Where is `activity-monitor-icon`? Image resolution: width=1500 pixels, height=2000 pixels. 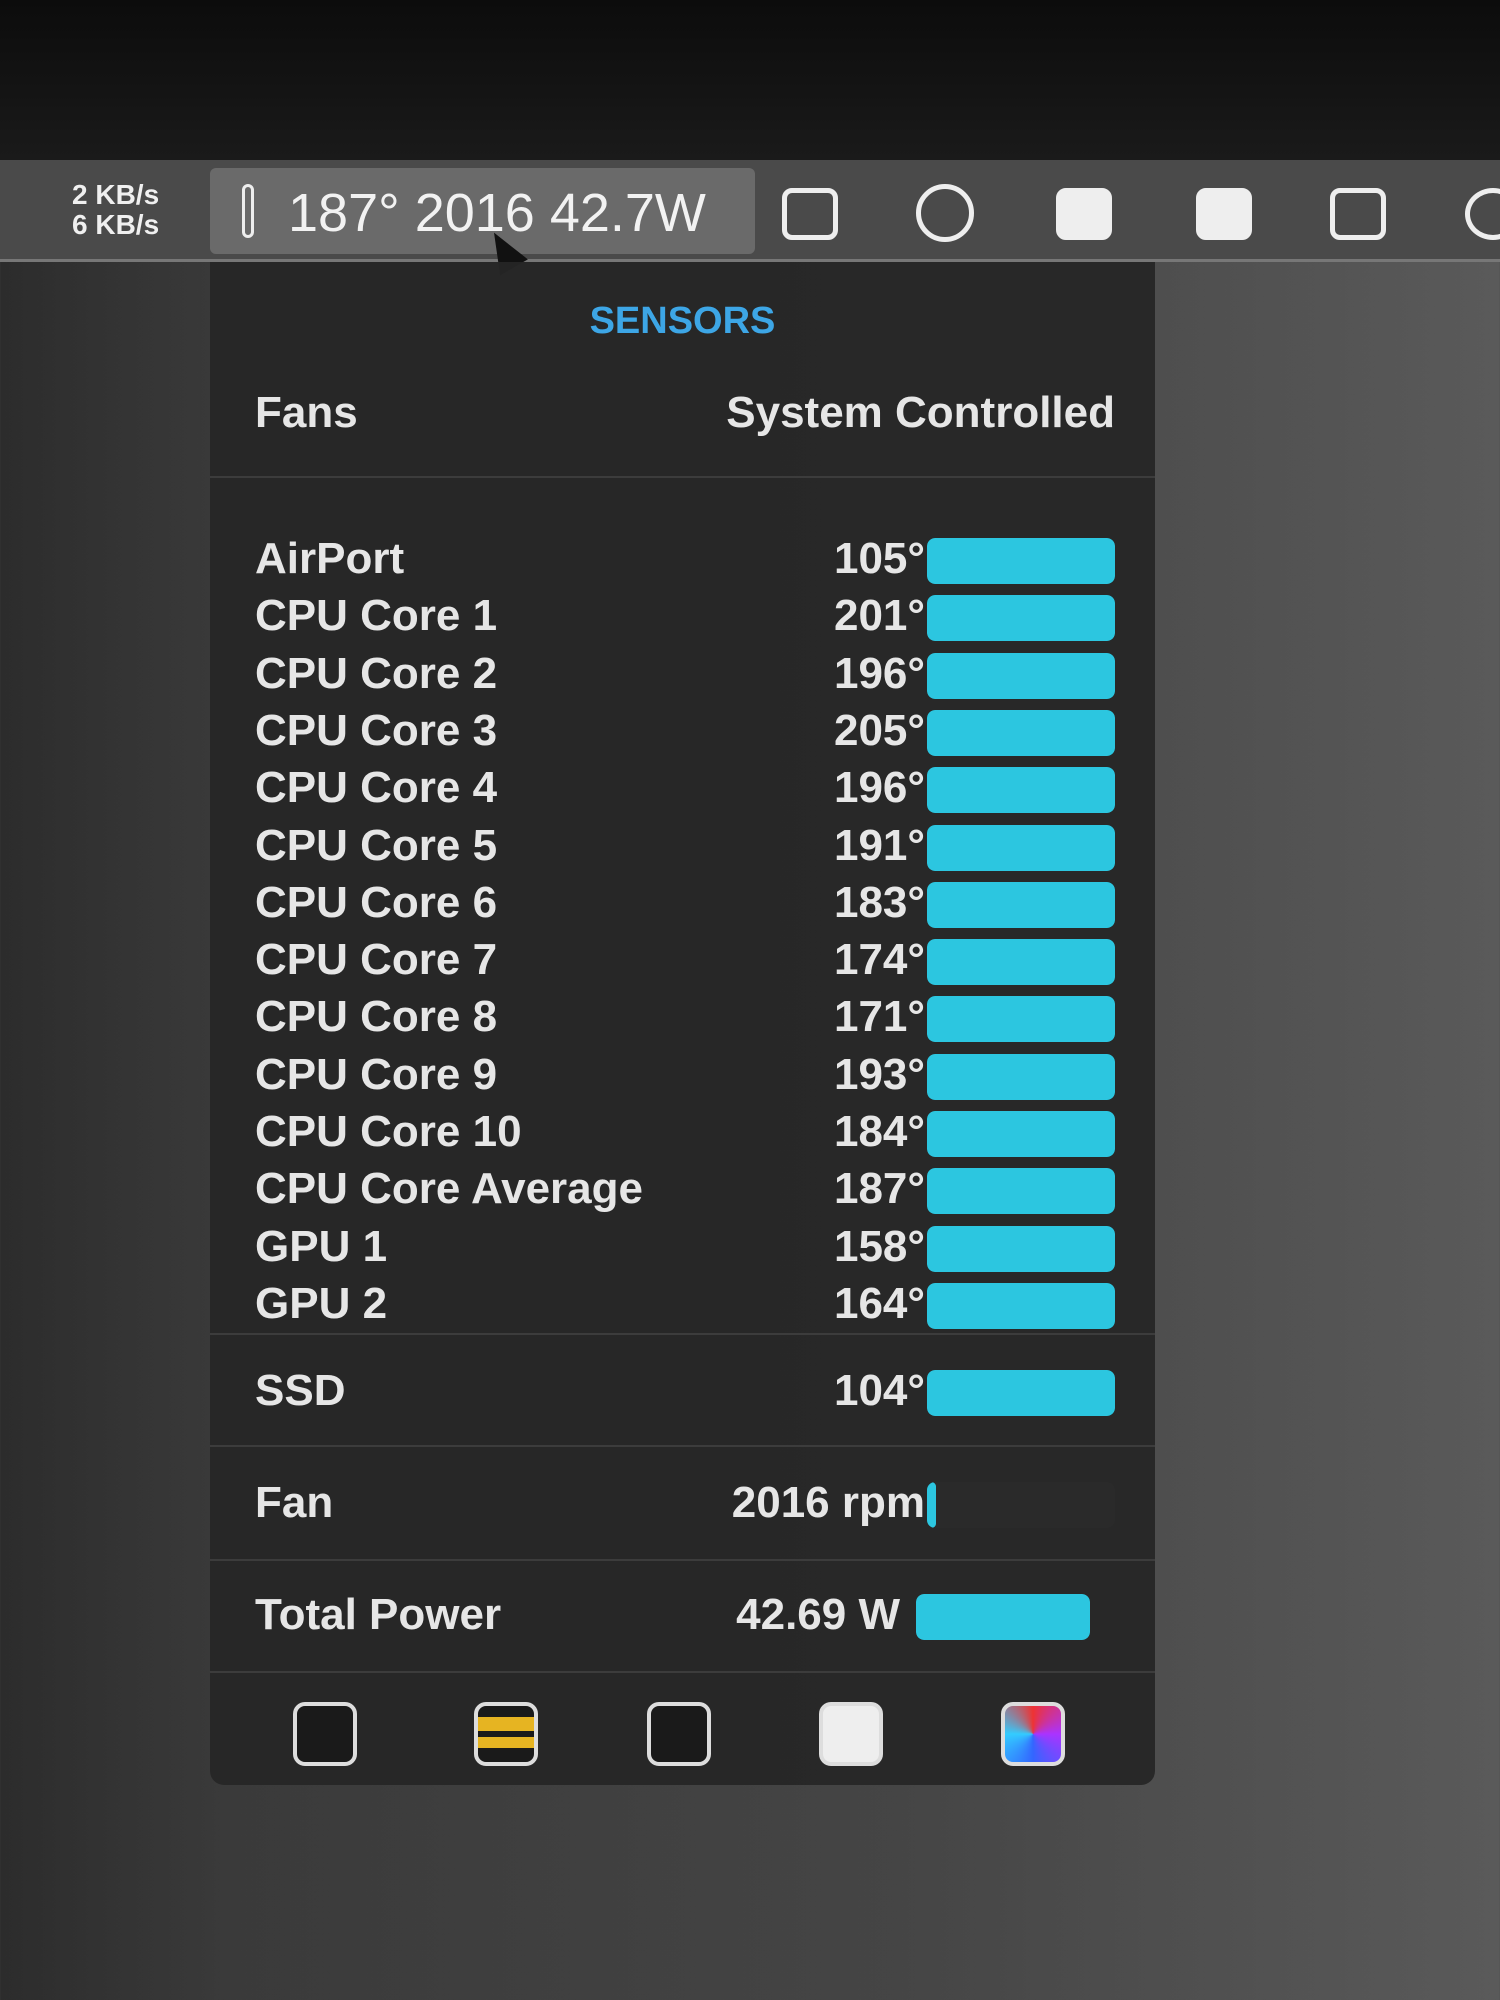
activity-monitor-icon is located at coordinates (325, 1734).